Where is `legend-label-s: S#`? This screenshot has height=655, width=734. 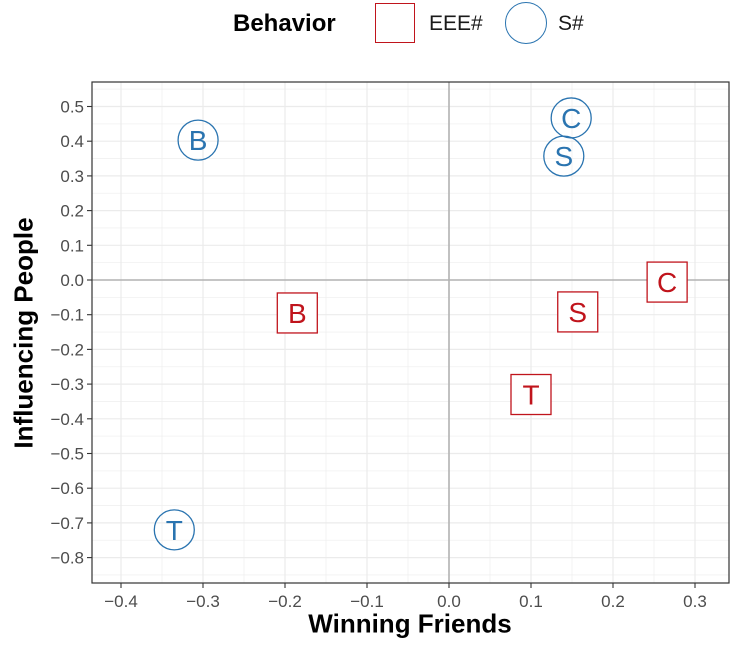 legend-label-s: S# is located at coordinates (571, 23).